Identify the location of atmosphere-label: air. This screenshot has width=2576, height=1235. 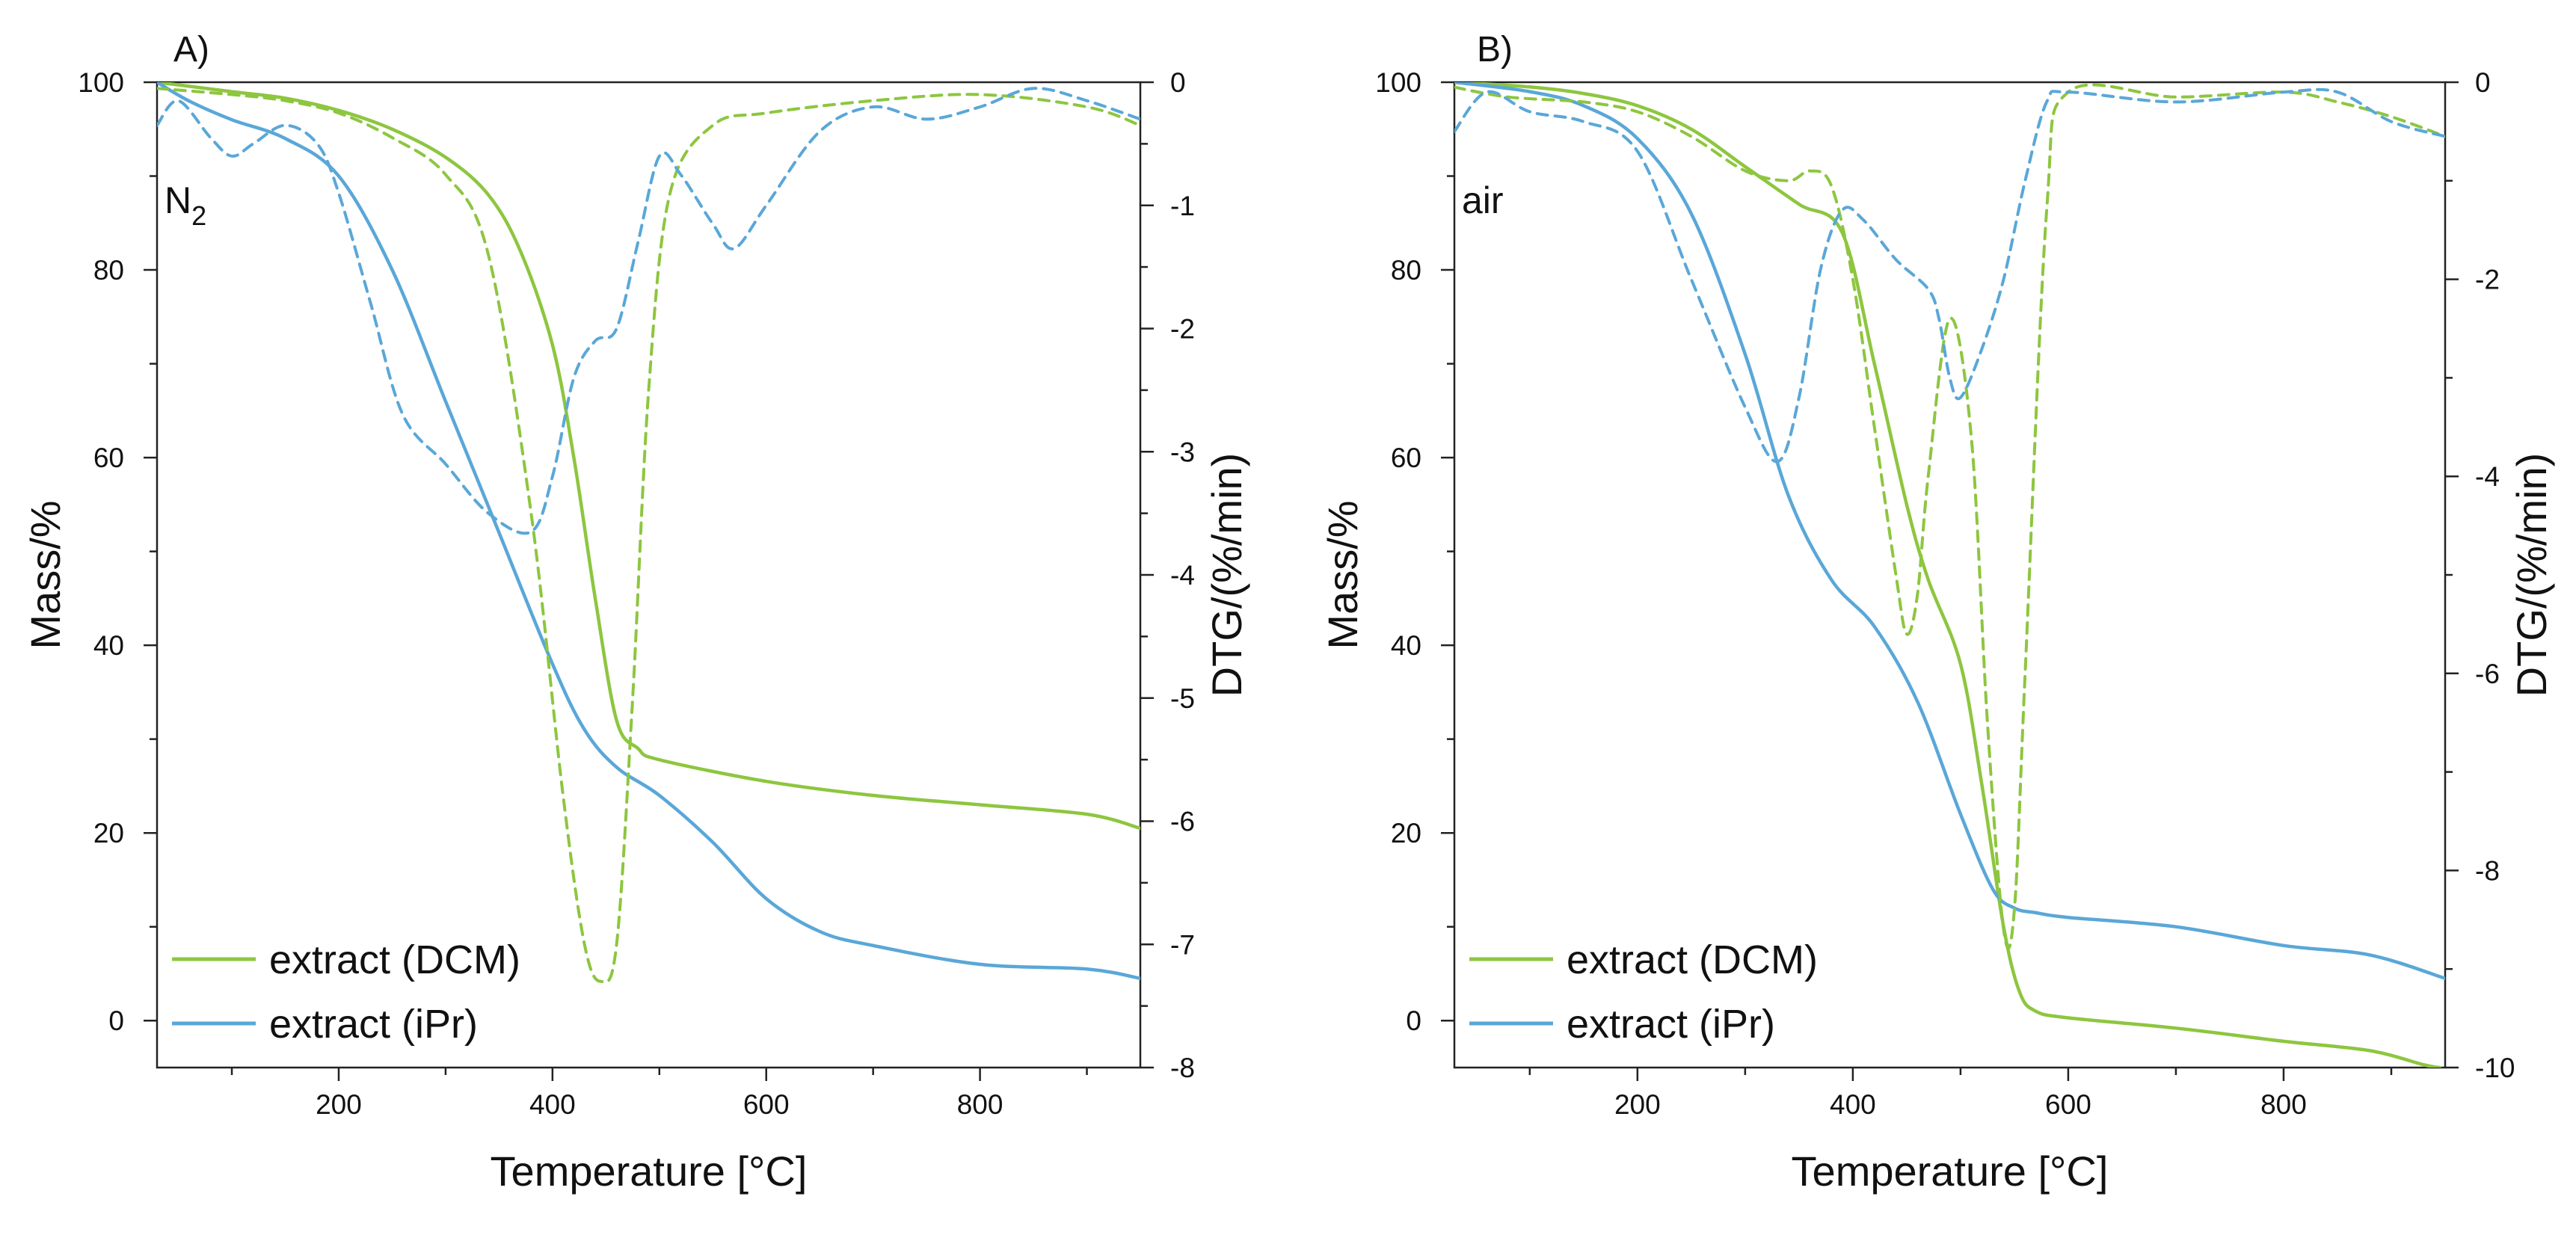
(1483, 200).